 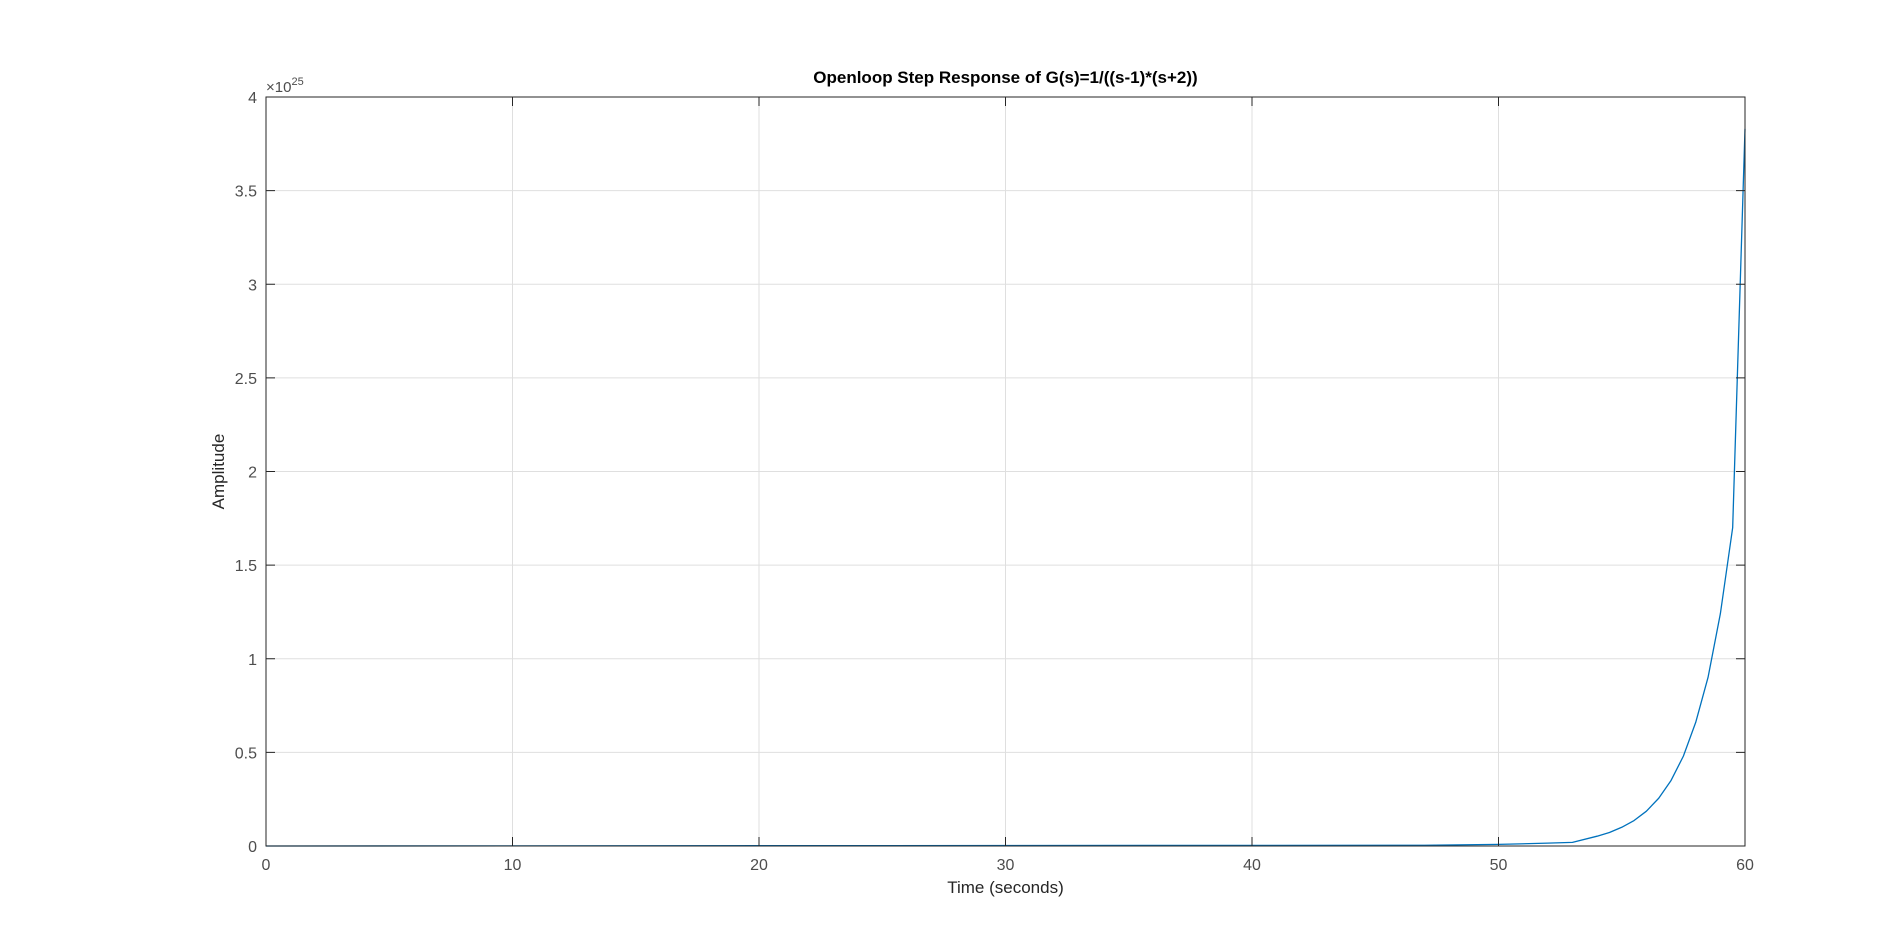 I want to click on x-tick-label: 50, so click(x=1499, y=865).